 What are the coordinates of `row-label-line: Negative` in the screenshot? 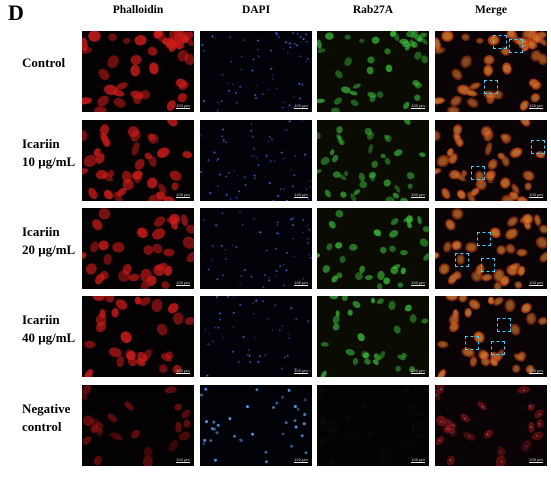 It's located at (46, 408).